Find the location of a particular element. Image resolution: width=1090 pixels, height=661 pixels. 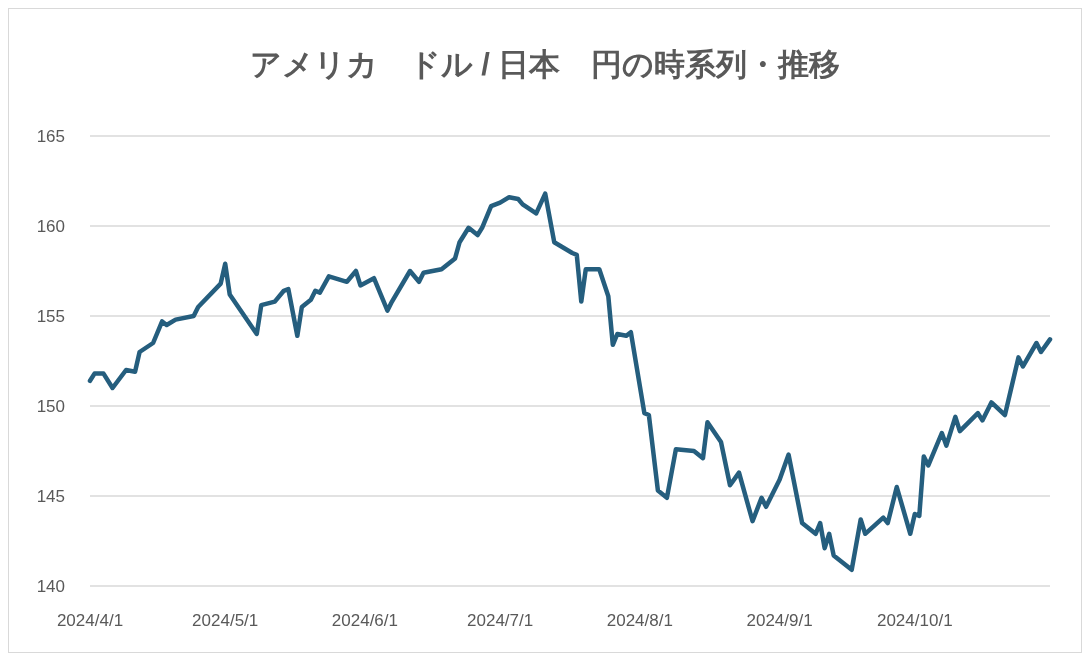

x-tick-label: 2024/9/1 is located at coordinates (779, 620).